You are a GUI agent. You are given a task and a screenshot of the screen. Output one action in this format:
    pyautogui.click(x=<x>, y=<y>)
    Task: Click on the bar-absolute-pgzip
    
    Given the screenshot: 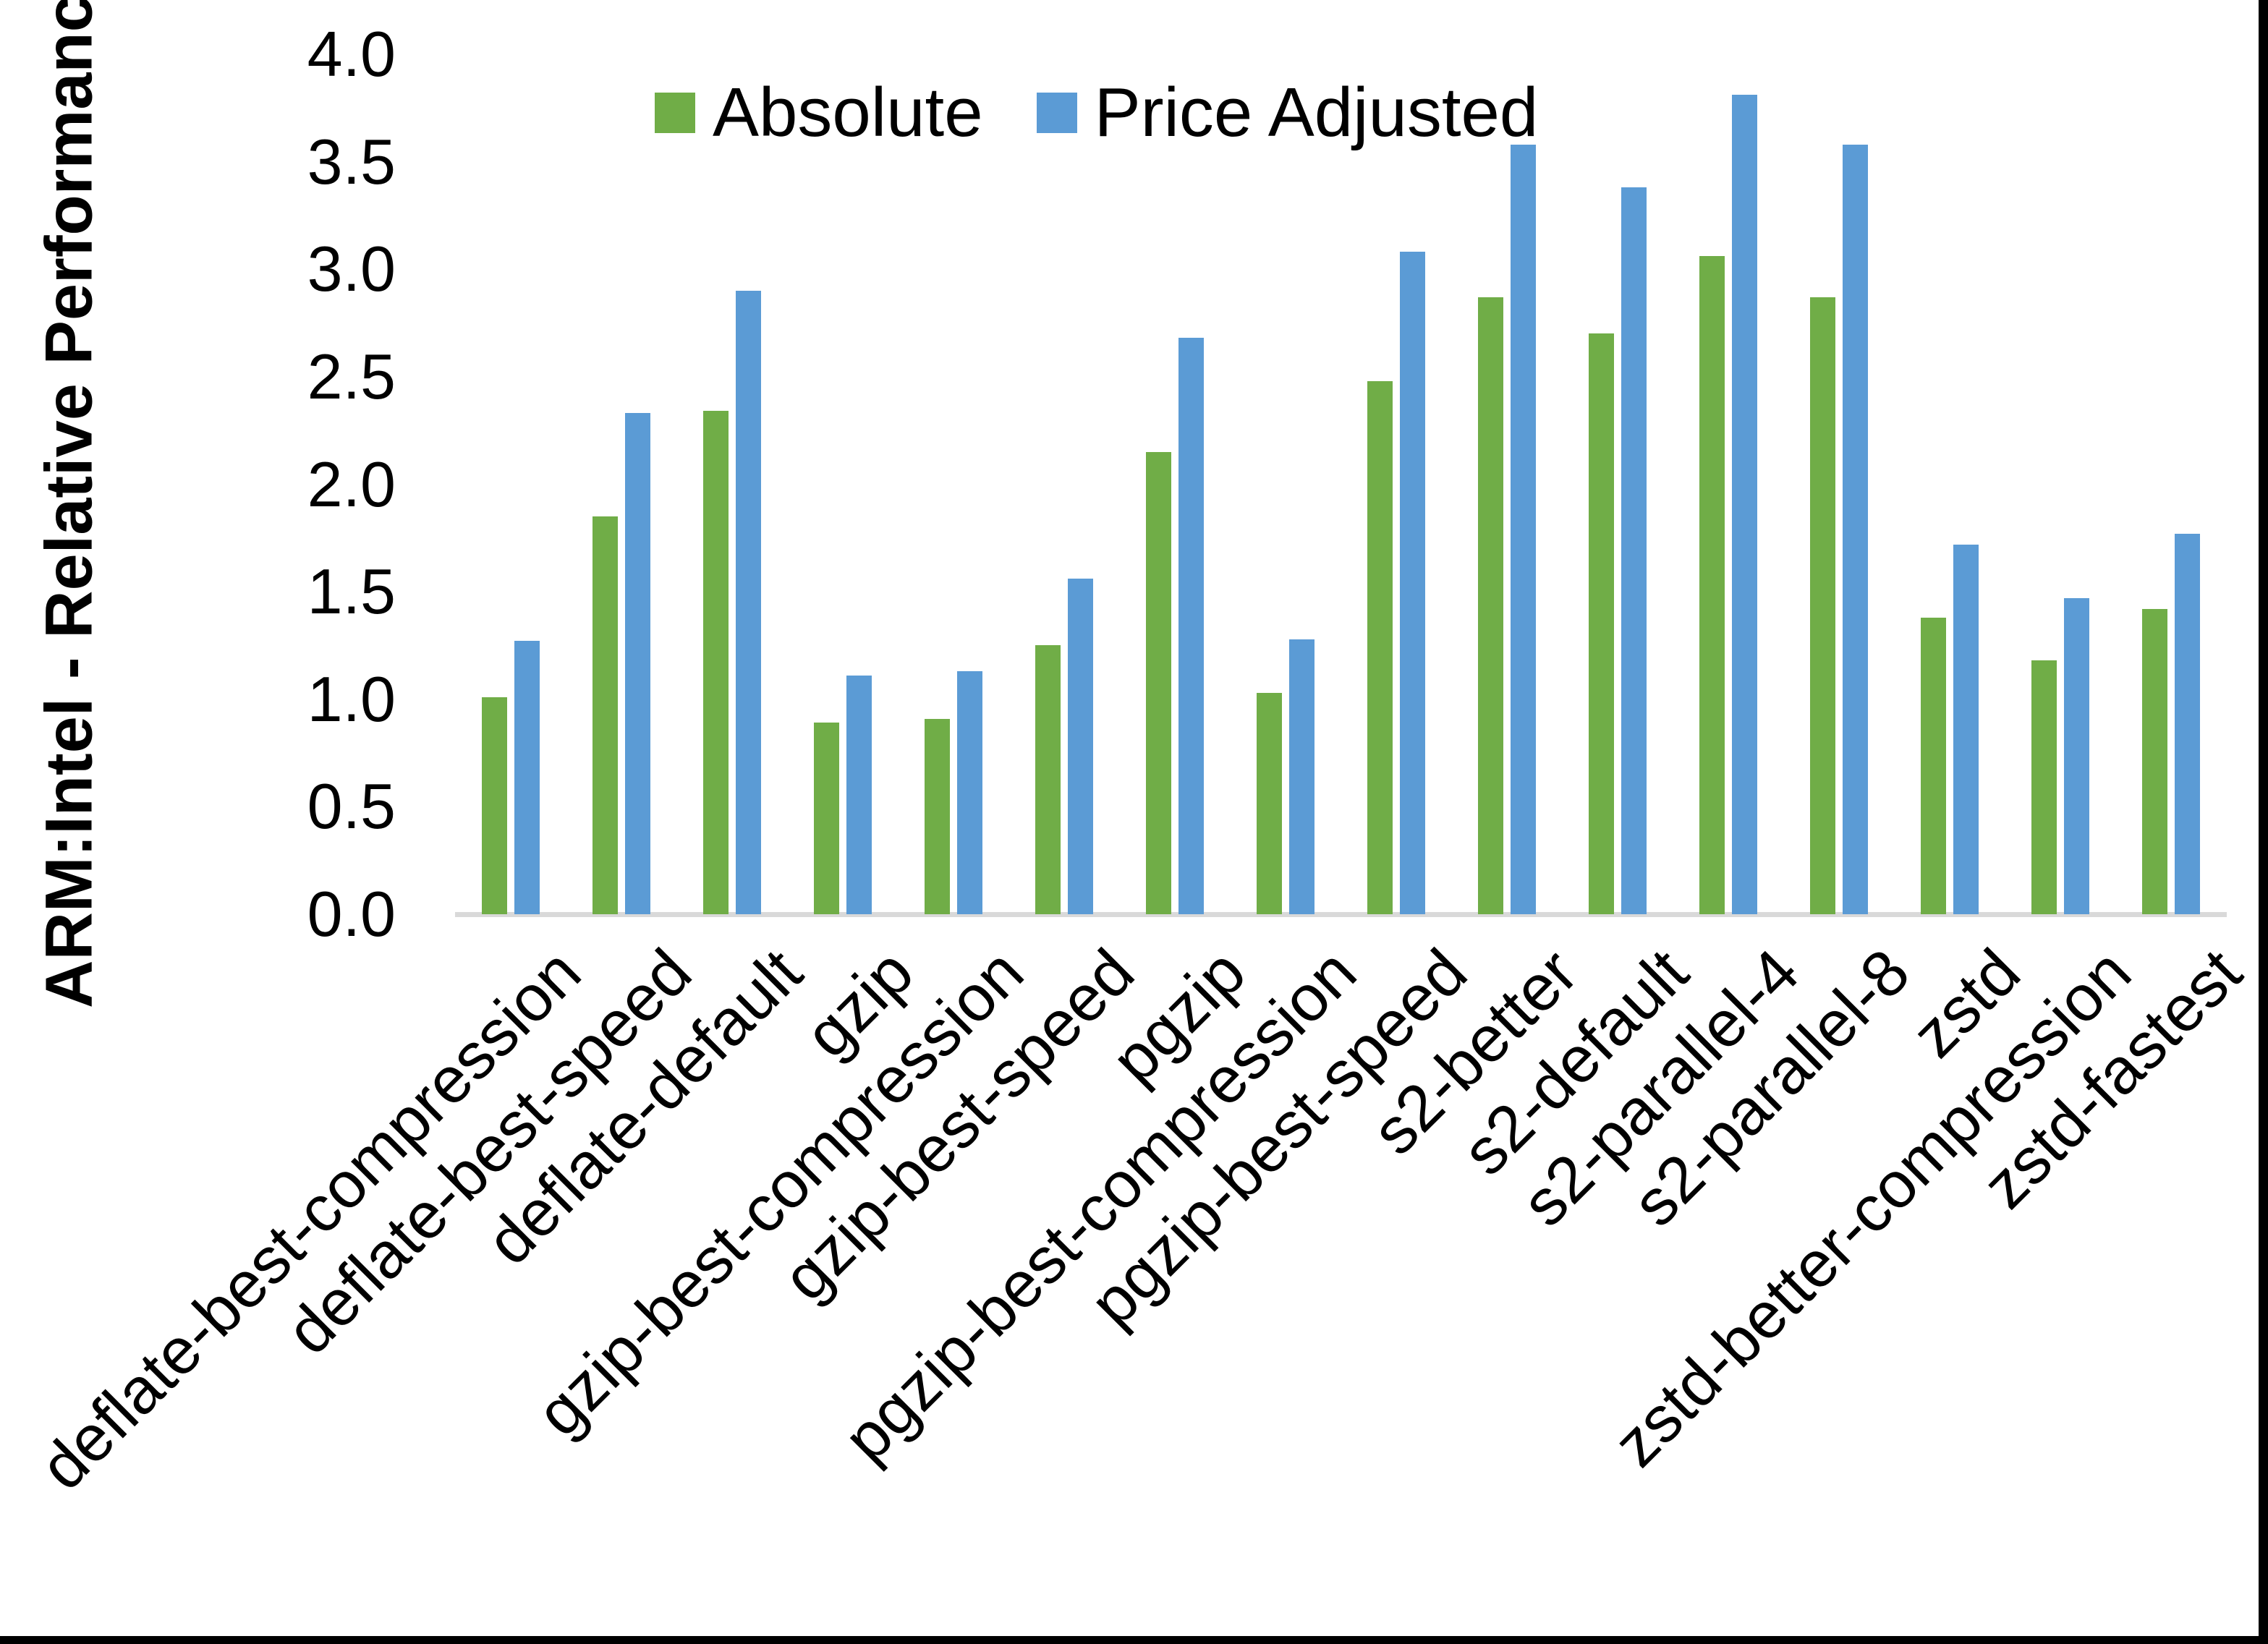 What is the action you would take?
    pyautogui.click(x=1158, y=682)
    